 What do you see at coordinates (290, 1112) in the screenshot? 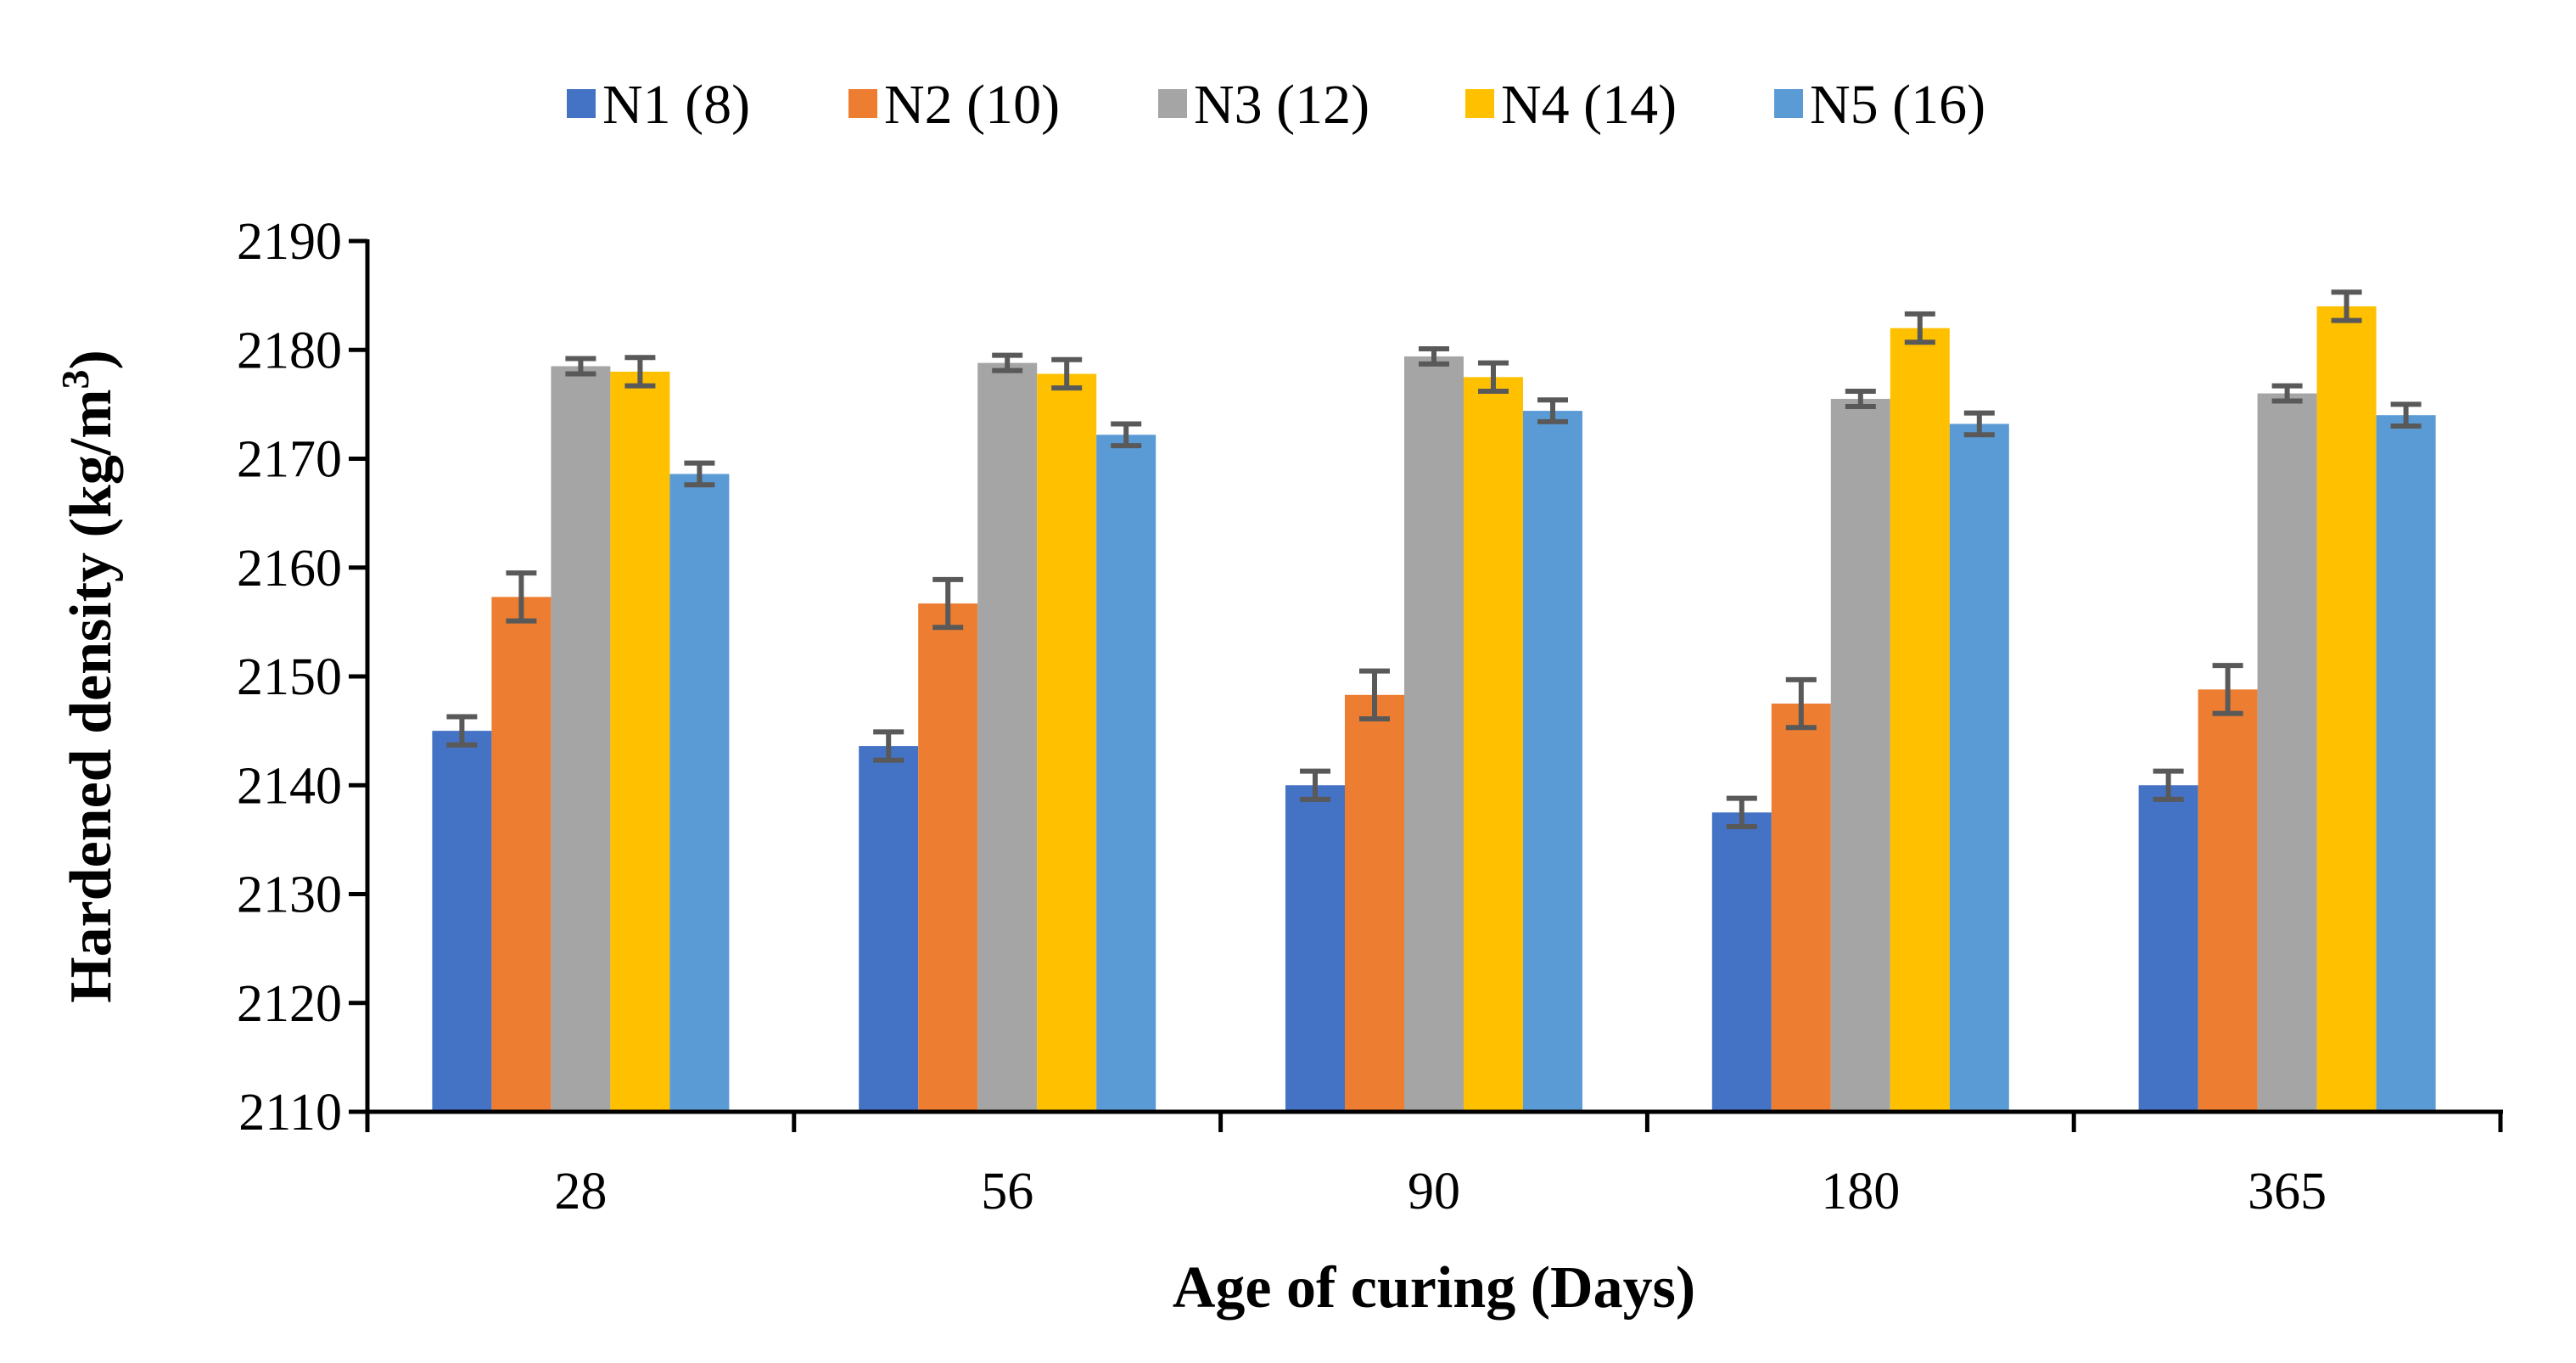
I see `y-tick-label: 2110` at bounding box center [290, 1112].